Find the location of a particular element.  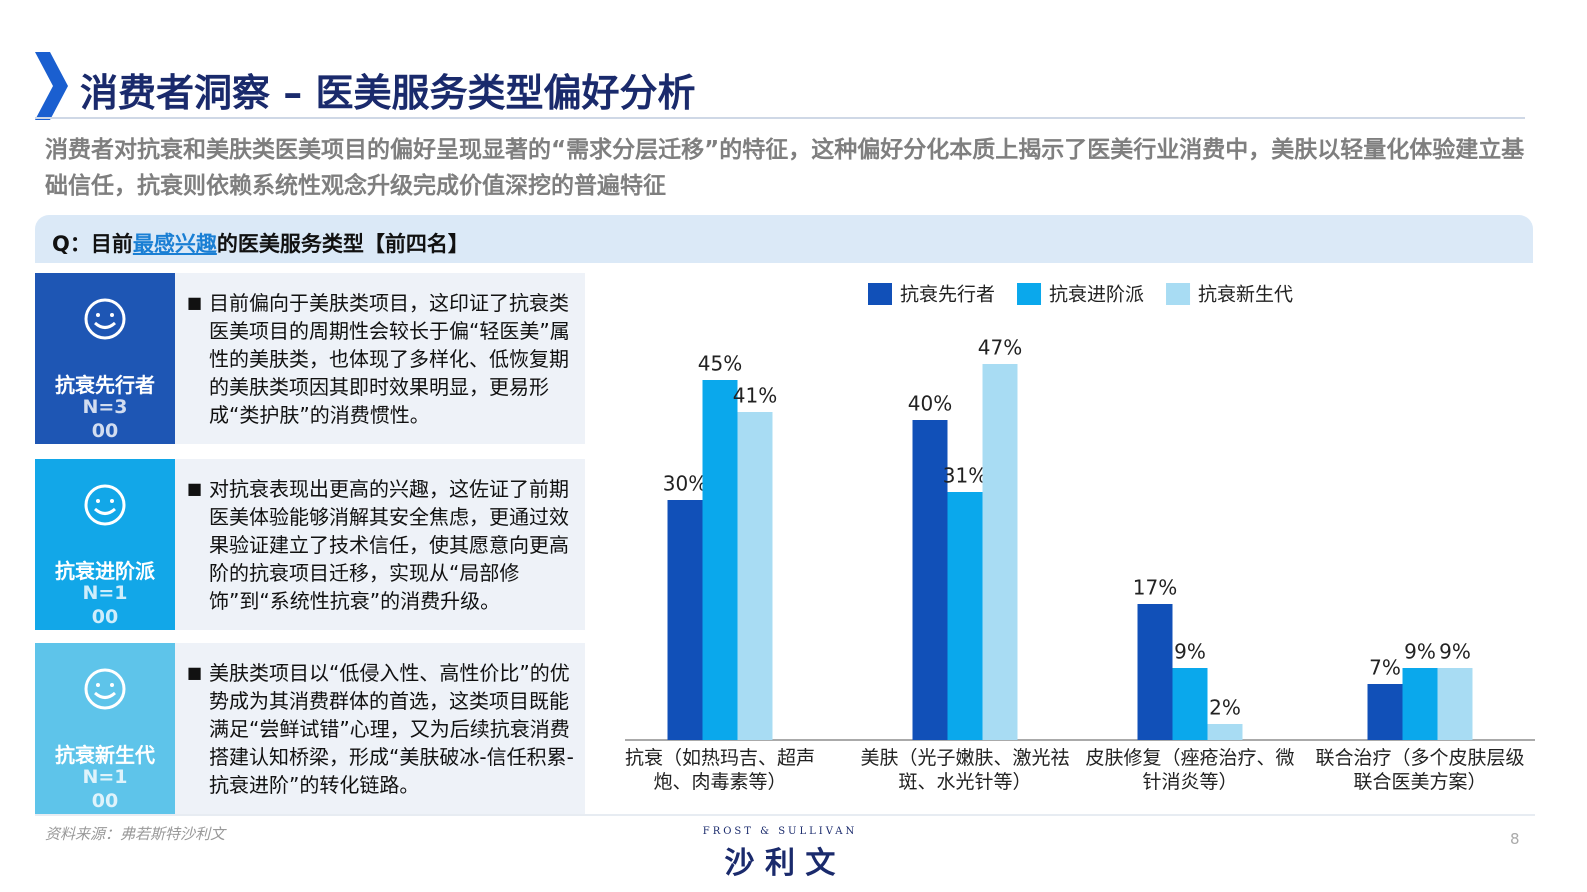

segment-name: 抗衰新生代 is located at coordinates (105, 755).